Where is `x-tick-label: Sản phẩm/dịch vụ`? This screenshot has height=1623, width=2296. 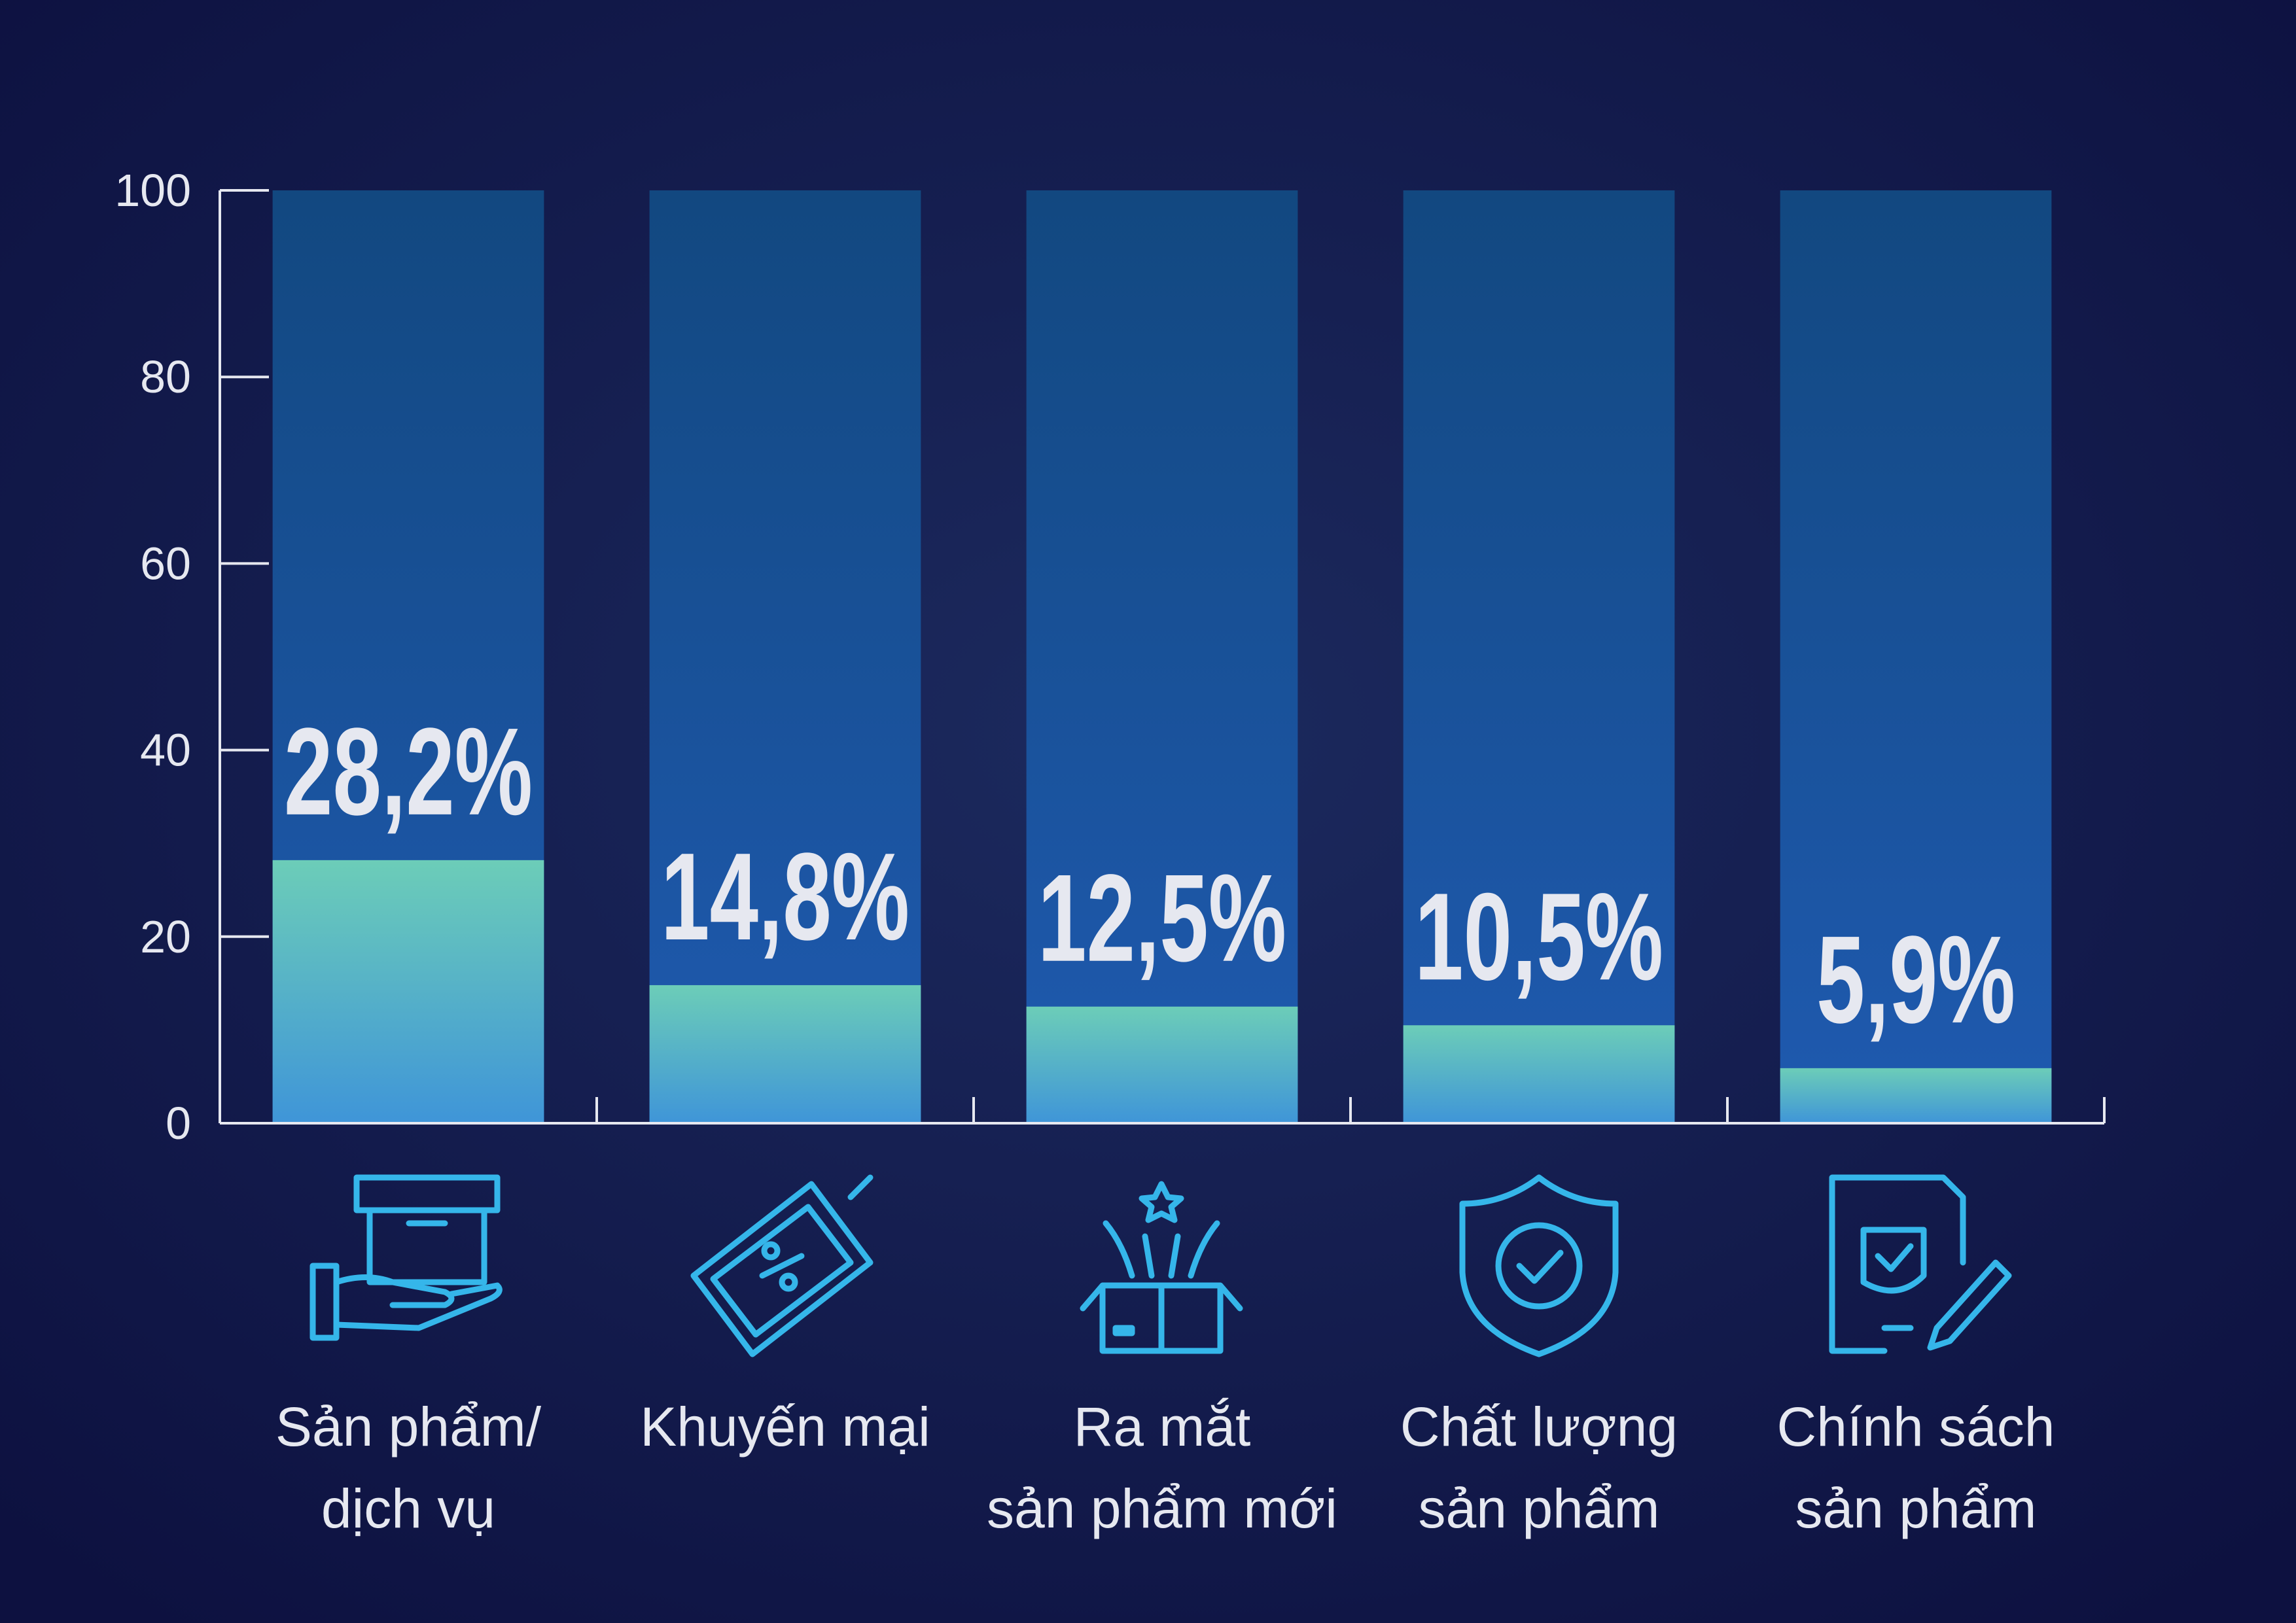 x-tick-label: Sản phẩm/dịch vụ is located at coordinates (409, 1467).